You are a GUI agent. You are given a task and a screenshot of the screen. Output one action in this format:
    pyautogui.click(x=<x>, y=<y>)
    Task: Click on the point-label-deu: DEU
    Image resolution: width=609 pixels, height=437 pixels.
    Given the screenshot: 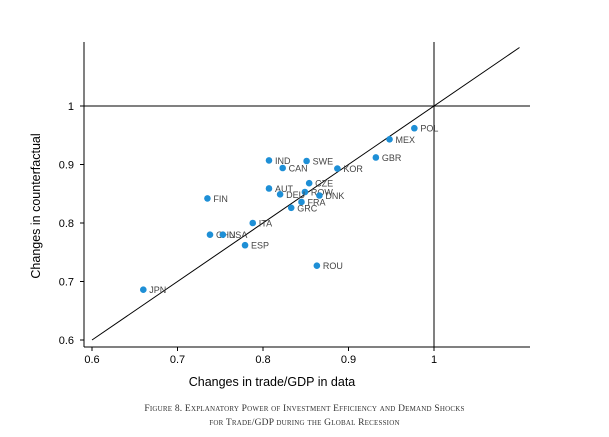 What is the action you would take?
    pyautogui.click(x=295, y=195)
    